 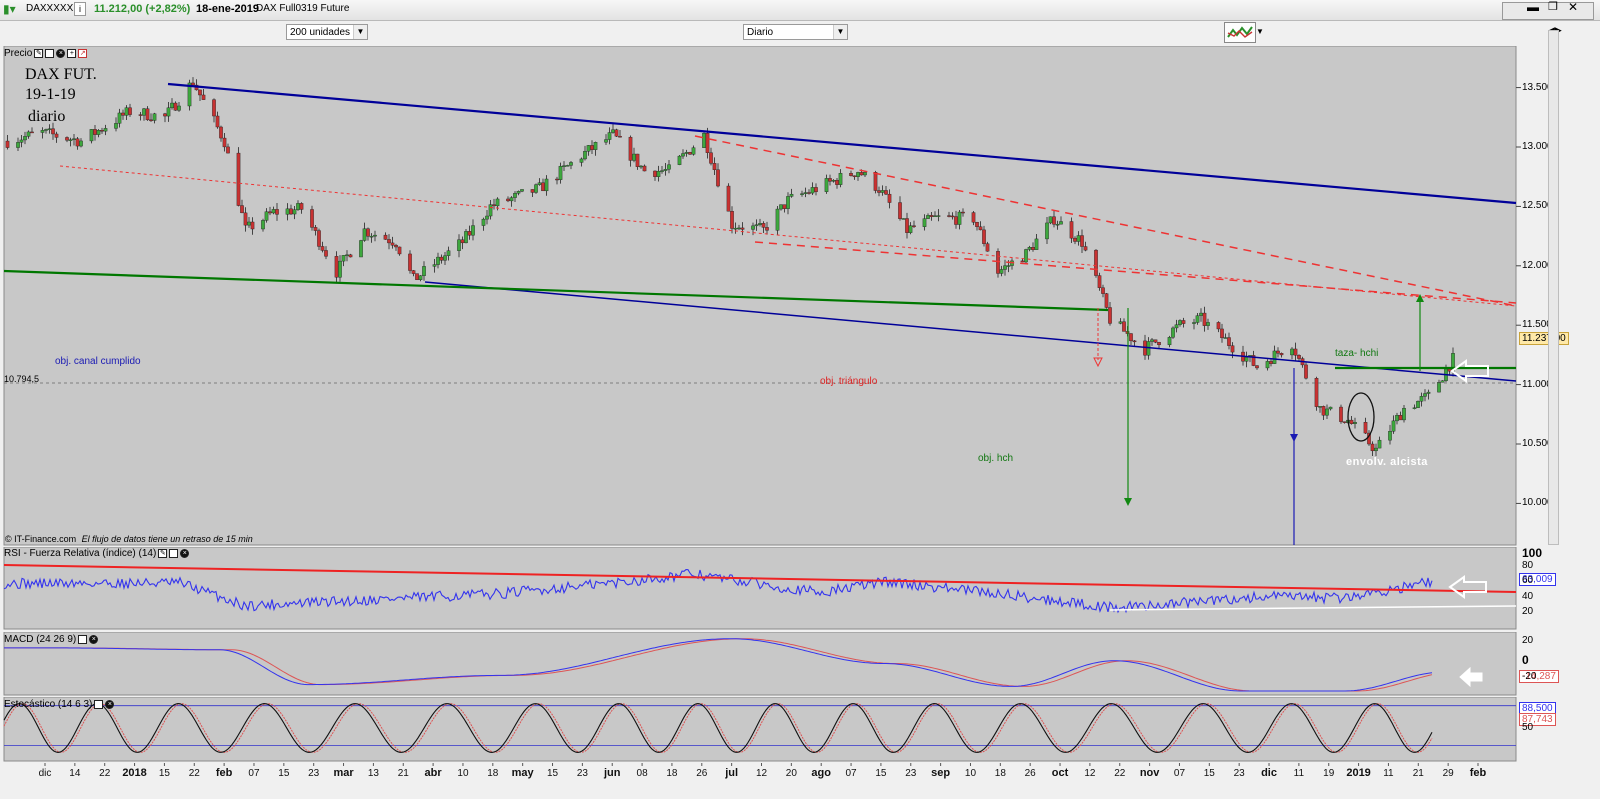 What do you see at coordinates (320, 32) in the screenshot?
I see `units-select-value: 200 unidades` at bounding box center [320, 32].